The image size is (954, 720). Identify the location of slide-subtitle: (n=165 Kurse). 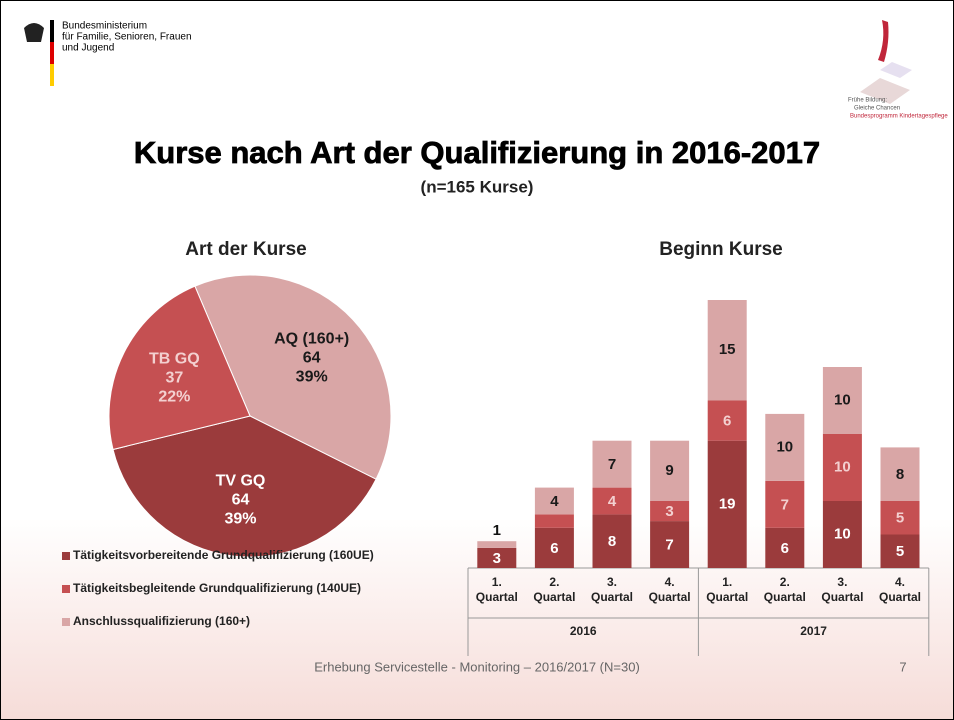
(477, 186).